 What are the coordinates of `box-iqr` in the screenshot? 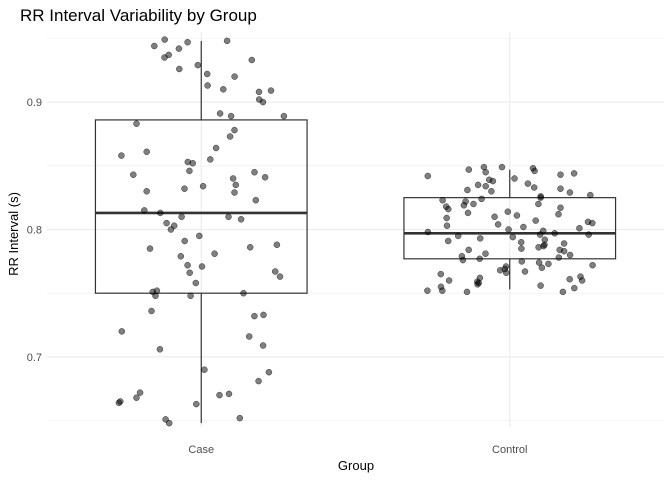 It's located at (201, 206).